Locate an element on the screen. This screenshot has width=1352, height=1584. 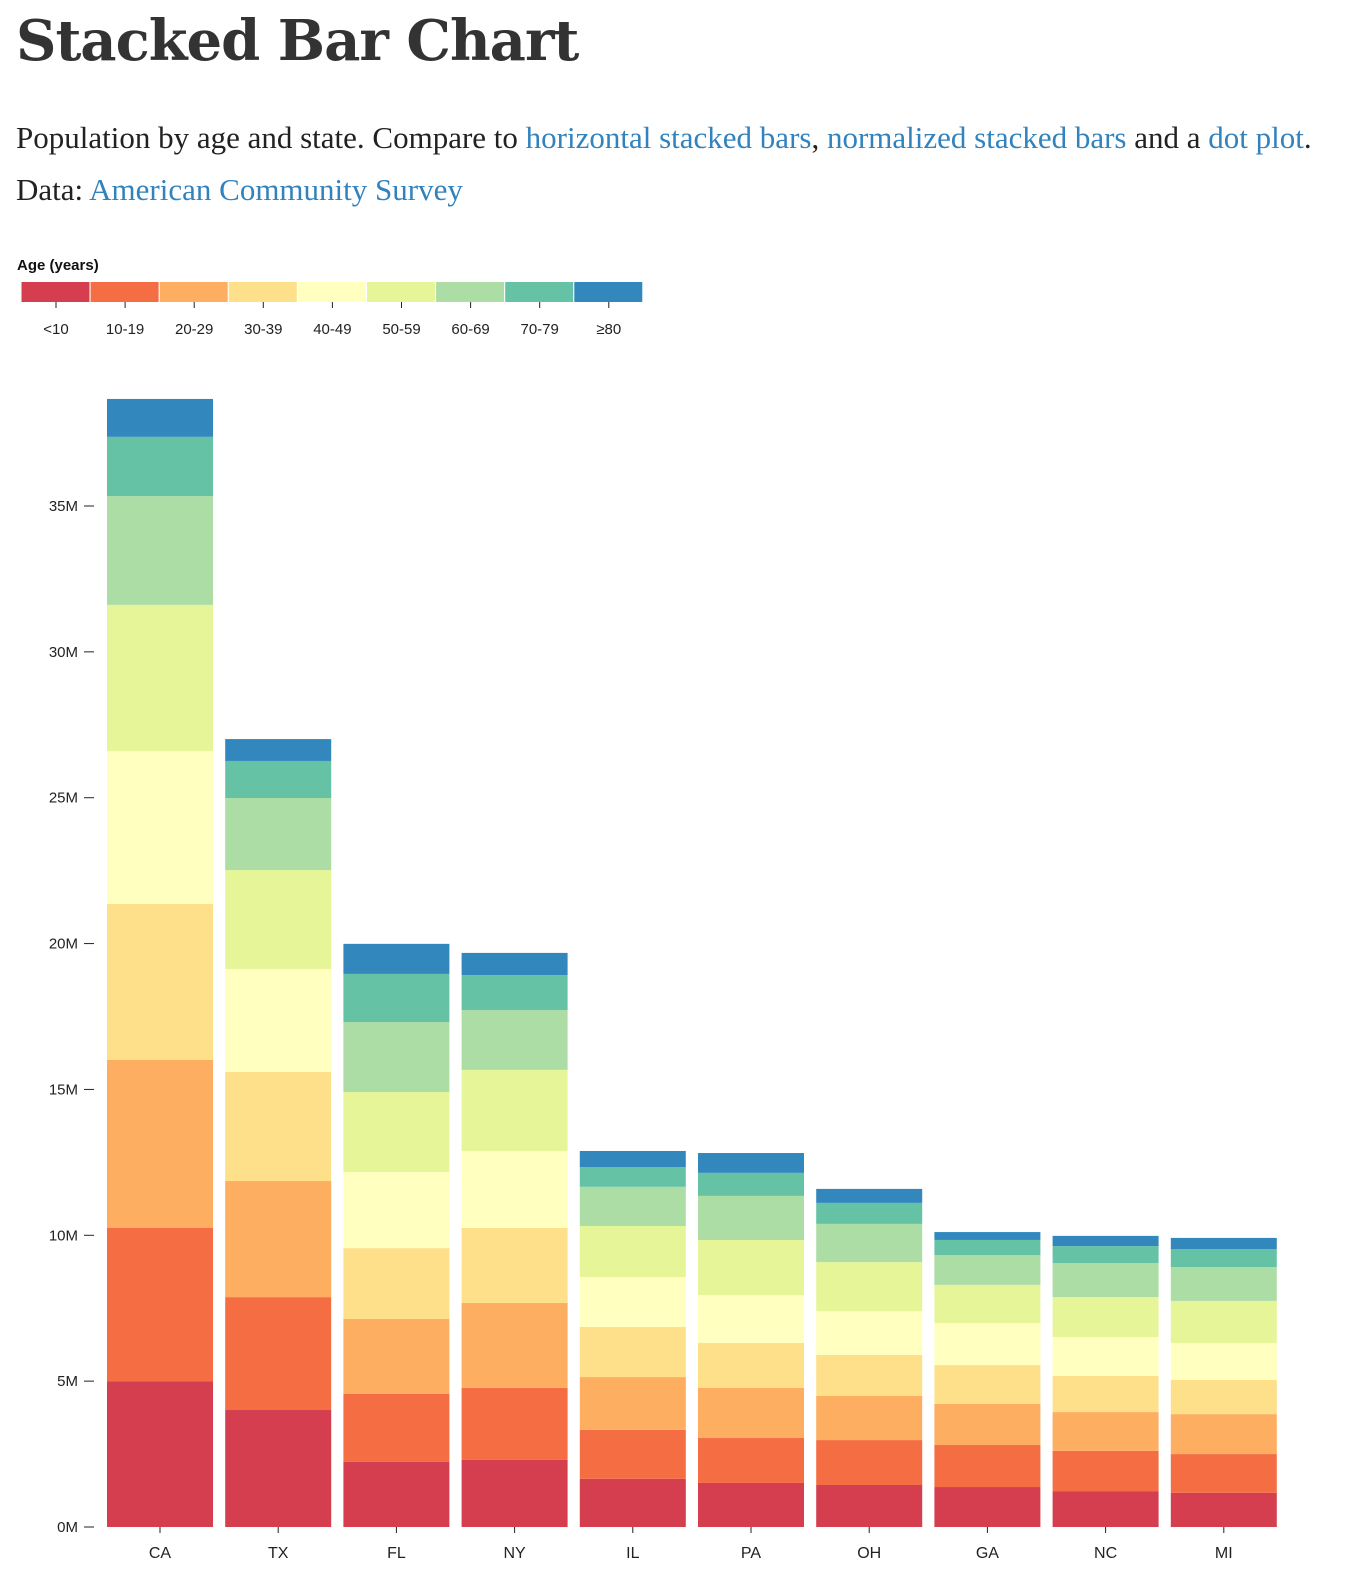
x-tick-label: OH is located at coordinates (869, 1553).